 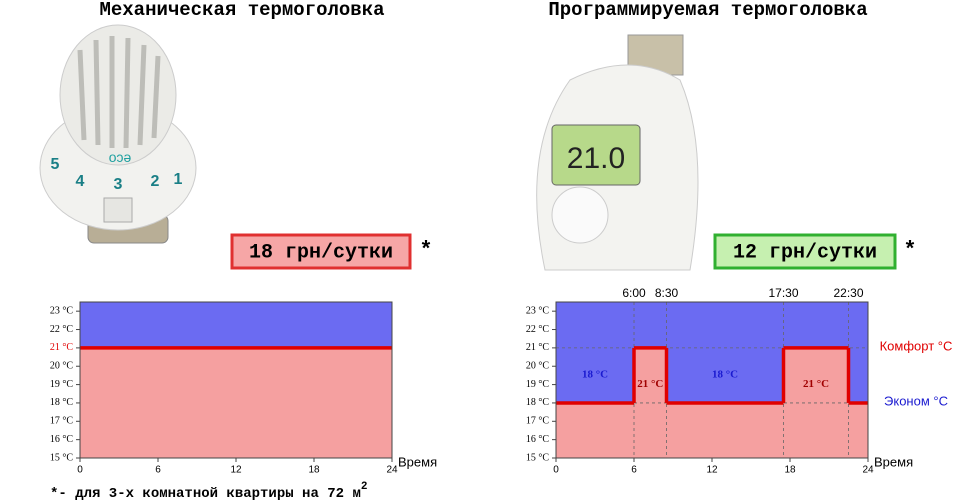 I want to click on lcd, so click(x=596, y=155).